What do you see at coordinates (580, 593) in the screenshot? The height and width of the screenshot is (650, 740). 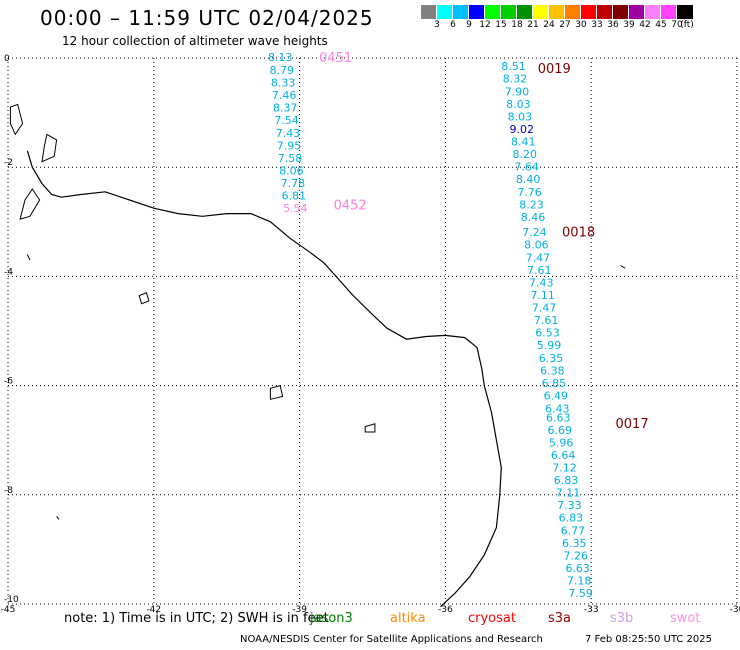 I see `swh-value-east: 7.59` at bounding box center [580, 593].